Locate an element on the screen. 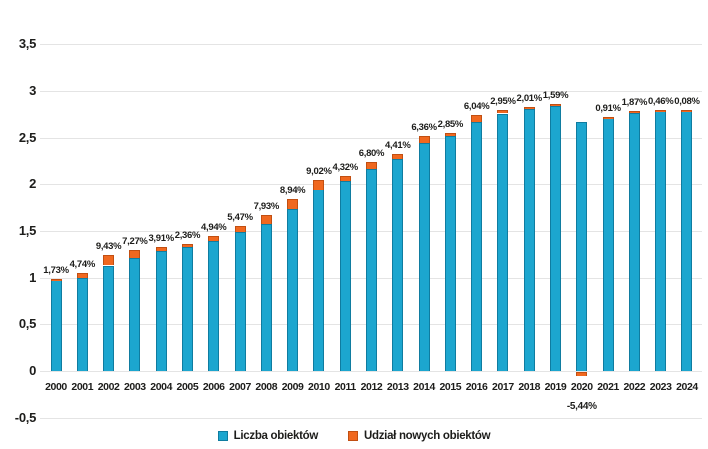 The image size is (708, 449). bar-2000-liczba-obiektow is located at coordinates (56, 325).